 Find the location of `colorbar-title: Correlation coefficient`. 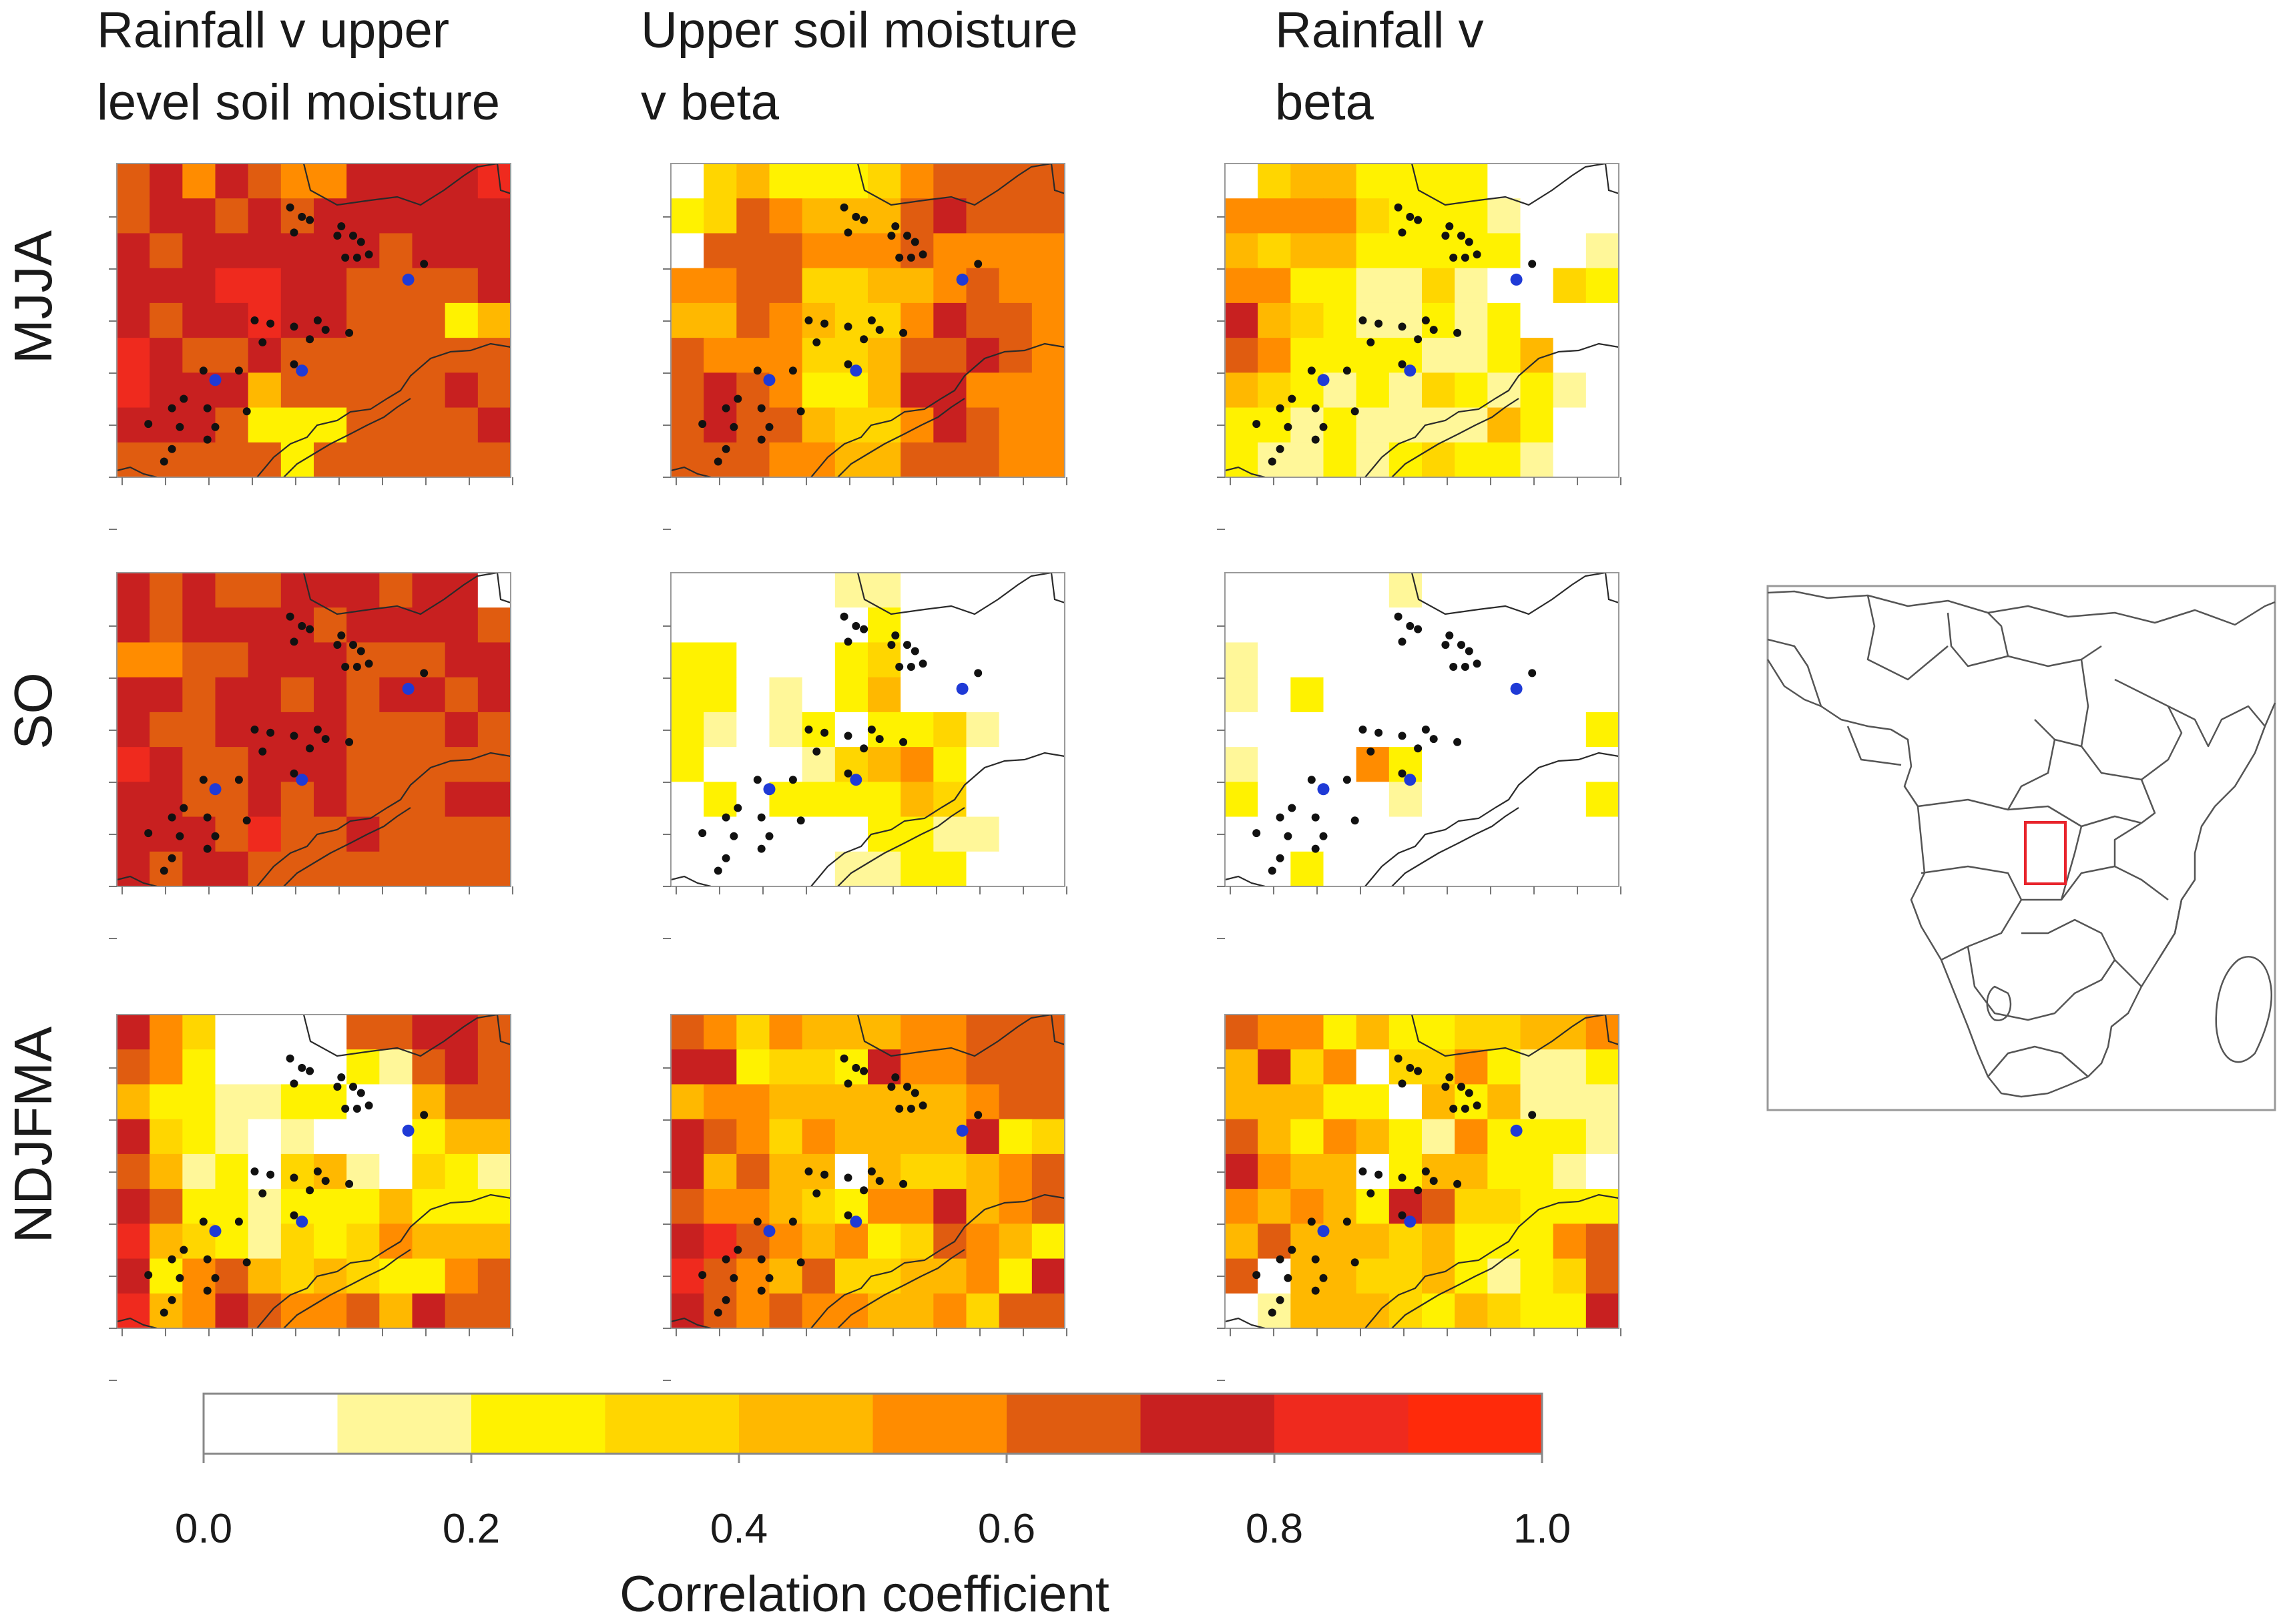

colorbar-title: Correlation coefficient is located at coordinates (864, 1595).